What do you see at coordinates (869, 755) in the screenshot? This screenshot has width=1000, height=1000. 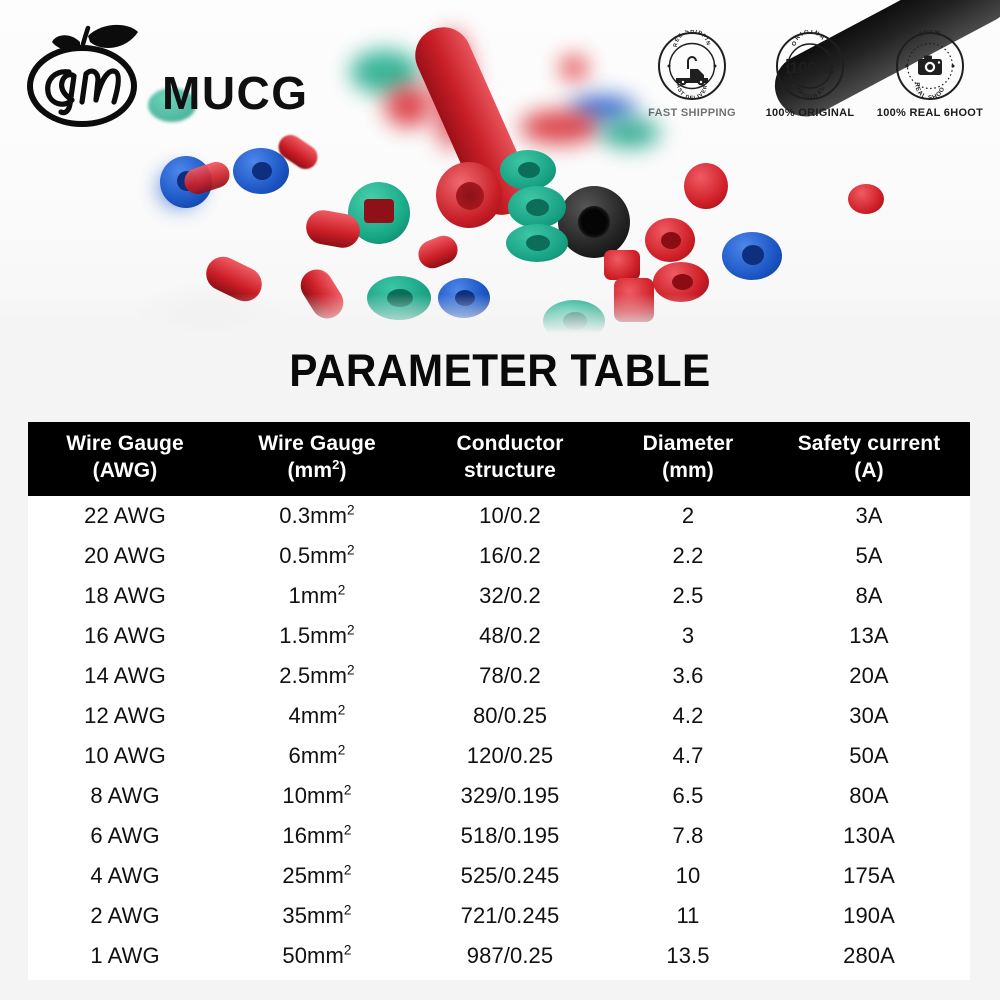 I see `cell-current: 50A` at bounding box center [869, 755].